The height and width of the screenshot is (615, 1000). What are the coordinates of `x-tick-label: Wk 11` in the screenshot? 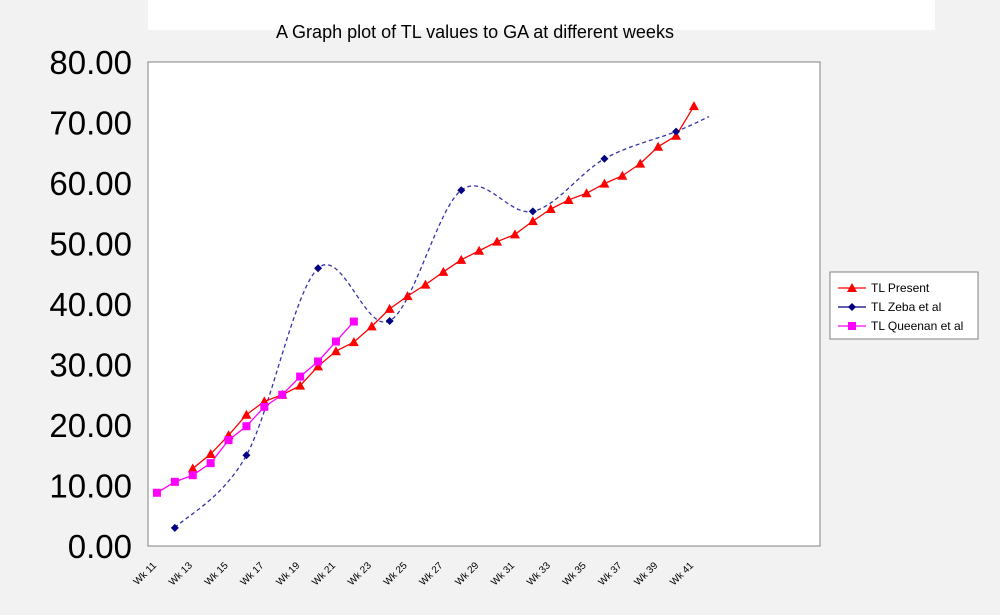 It's located at (146, 574).